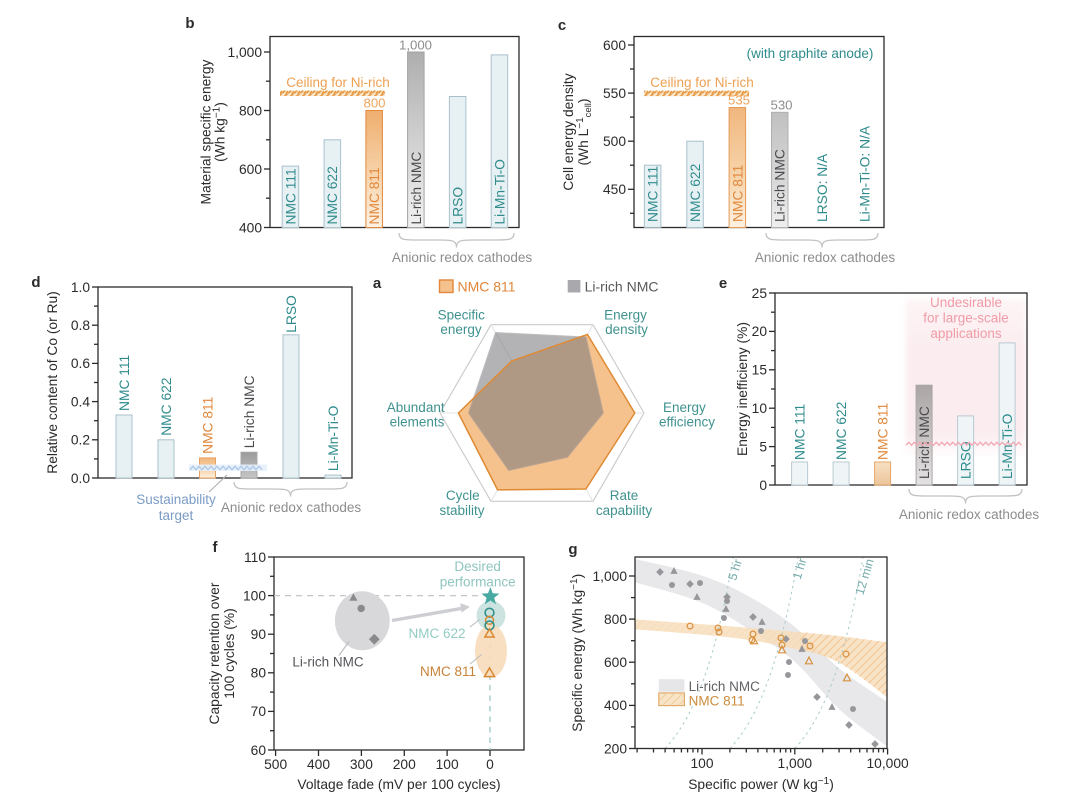 The width and height of the screenshot is (1080, 804). Describe the element at coordinates (259, 750) in the screenshot. I see `svg-text: 60` at that location.